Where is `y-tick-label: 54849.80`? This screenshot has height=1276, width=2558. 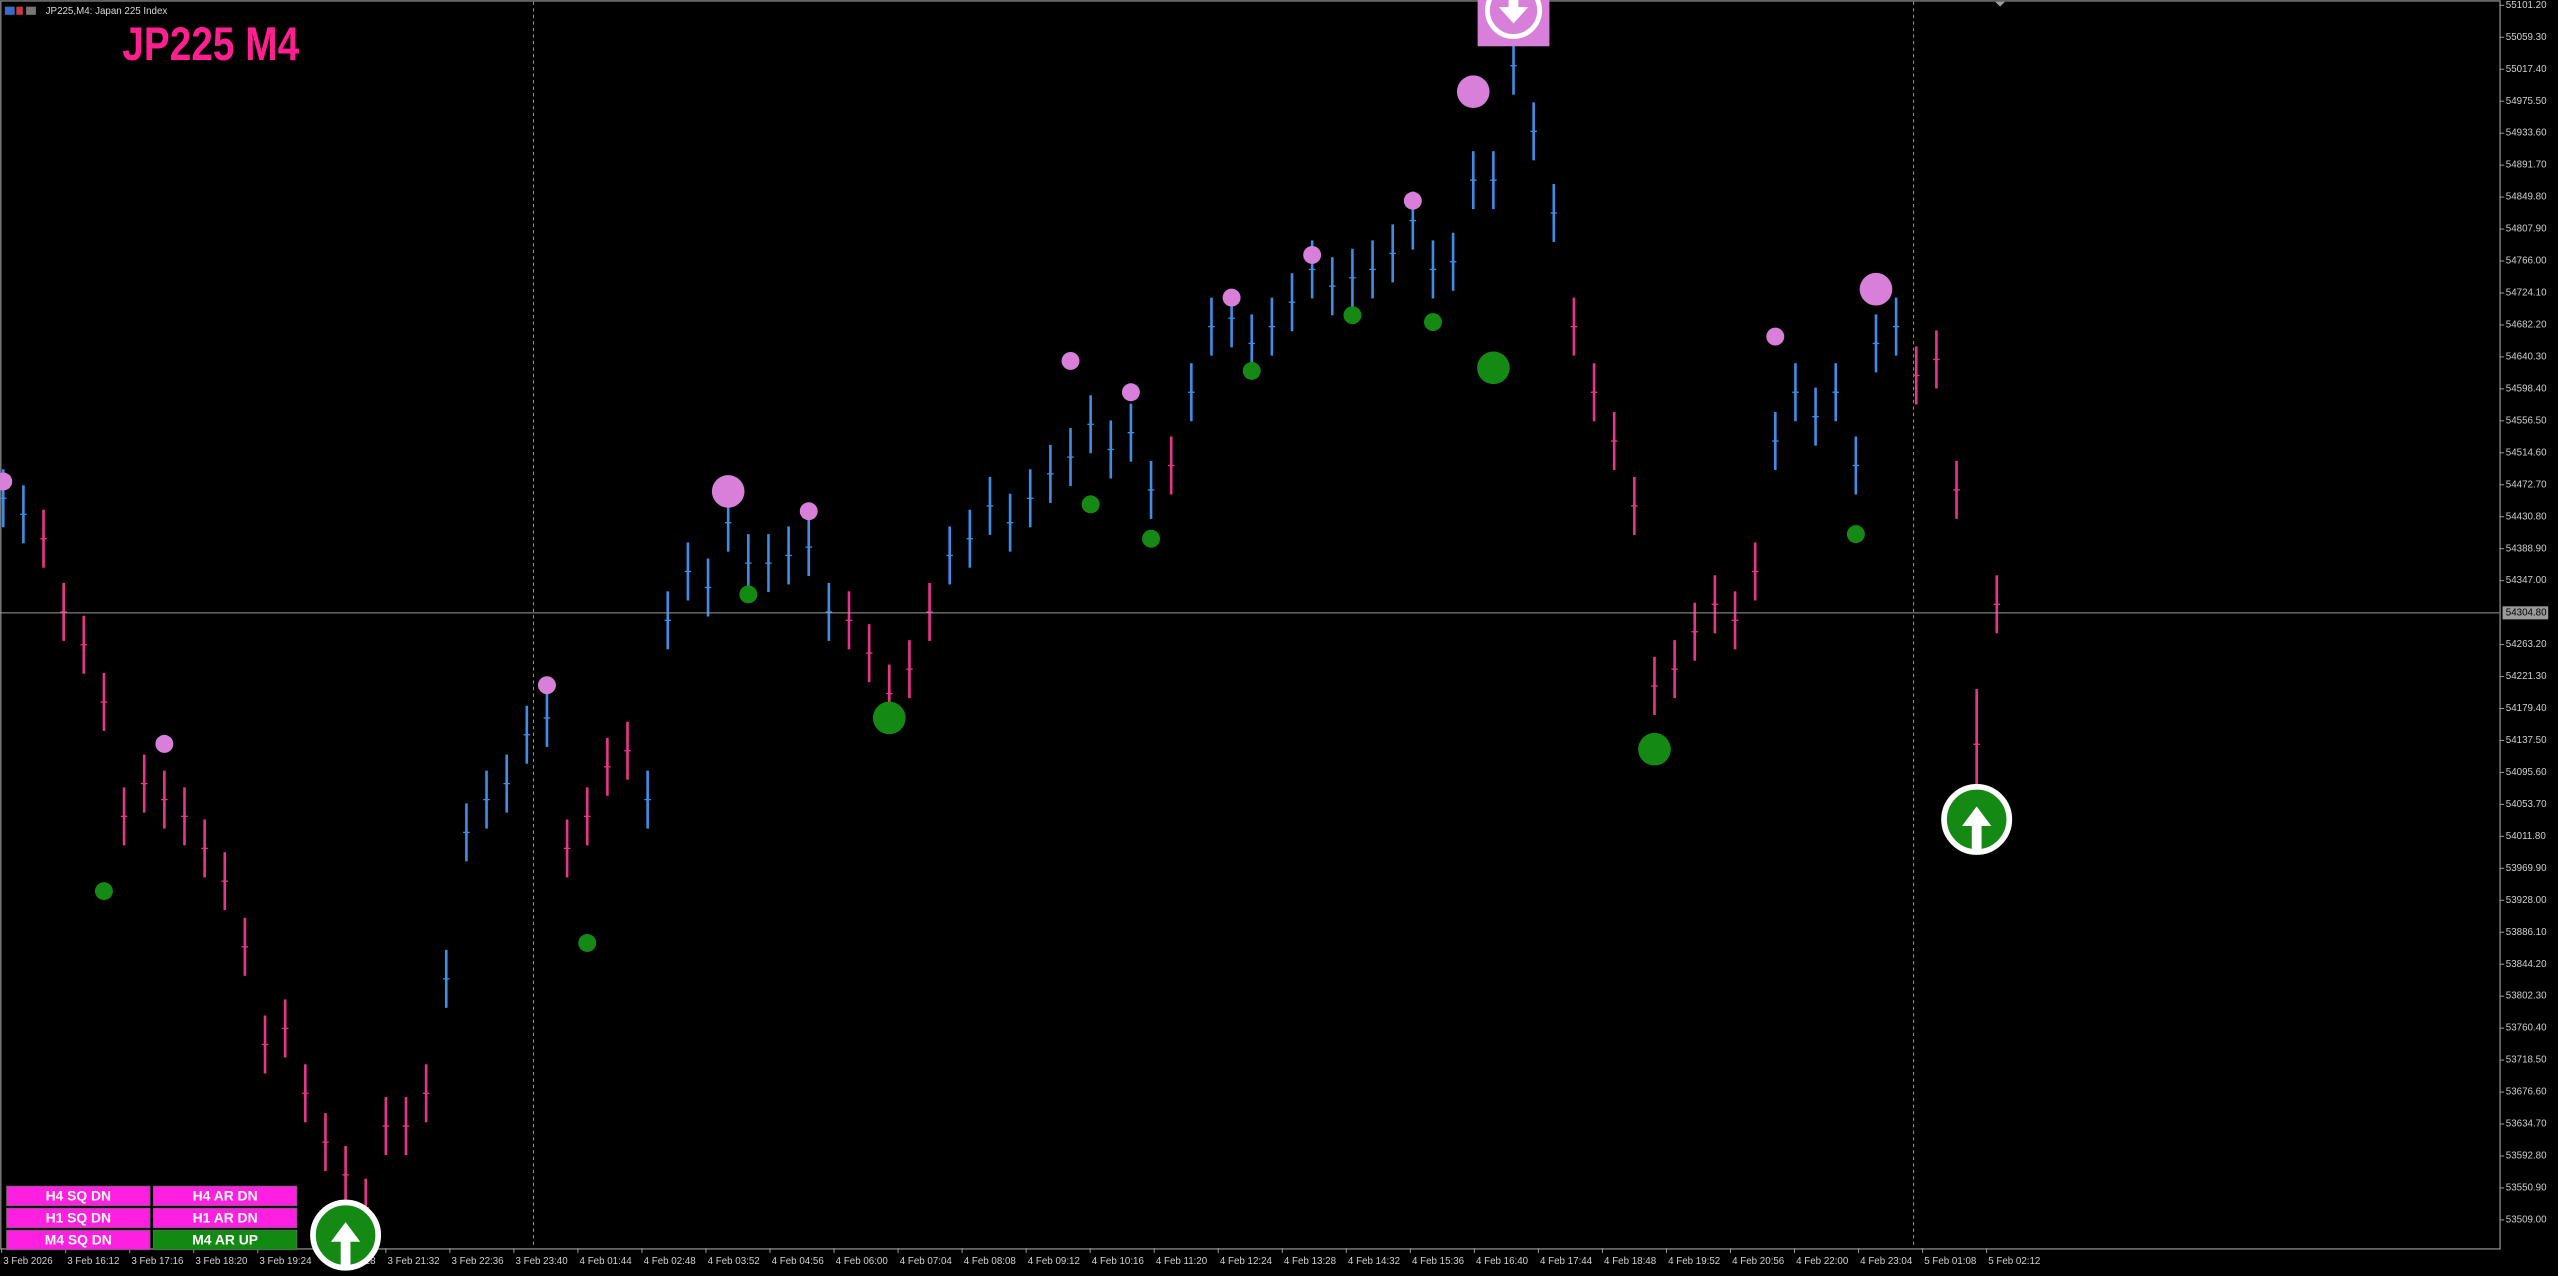 y-tick-label: 54849.80 is located at coordinates (2526, 197).